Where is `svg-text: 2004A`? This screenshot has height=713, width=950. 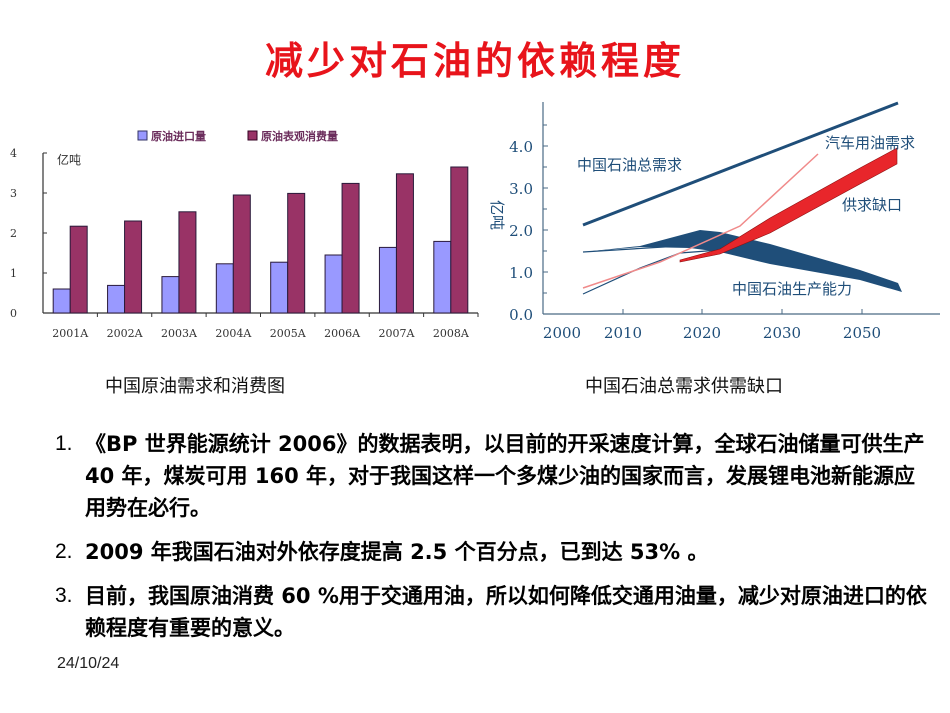
svg-text: 2004A is located at coordinates (233, 333).